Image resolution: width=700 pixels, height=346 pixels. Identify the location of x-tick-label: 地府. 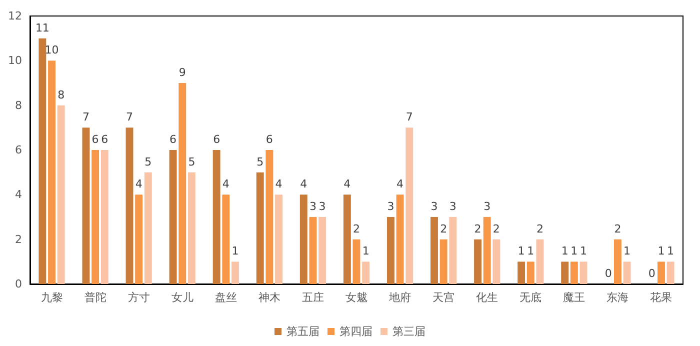
(400, 297).